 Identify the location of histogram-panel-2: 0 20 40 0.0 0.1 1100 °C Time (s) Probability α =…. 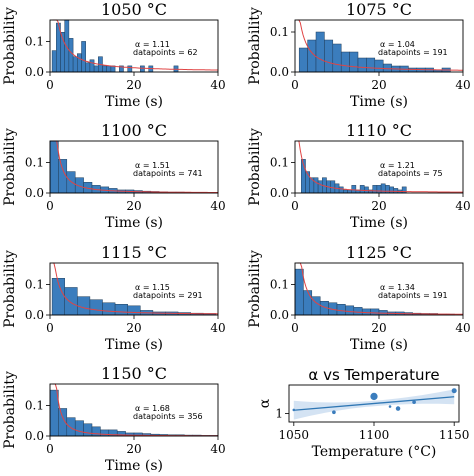
(114, 176).